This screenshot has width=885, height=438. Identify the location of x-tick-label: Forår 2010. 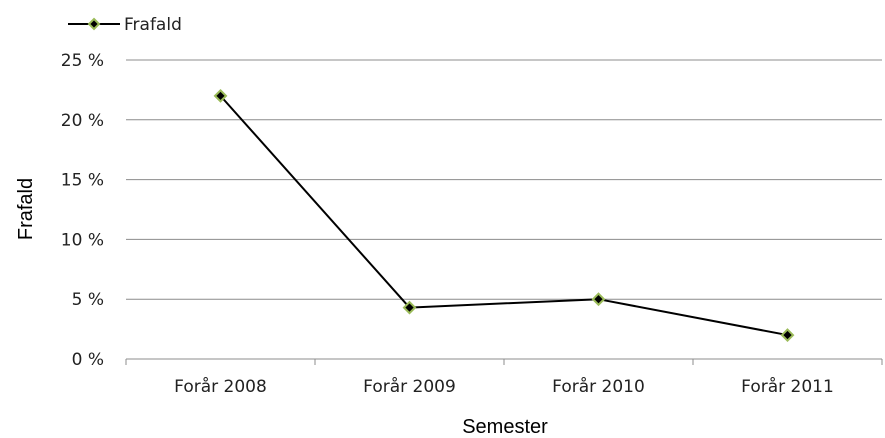
(598, 386).